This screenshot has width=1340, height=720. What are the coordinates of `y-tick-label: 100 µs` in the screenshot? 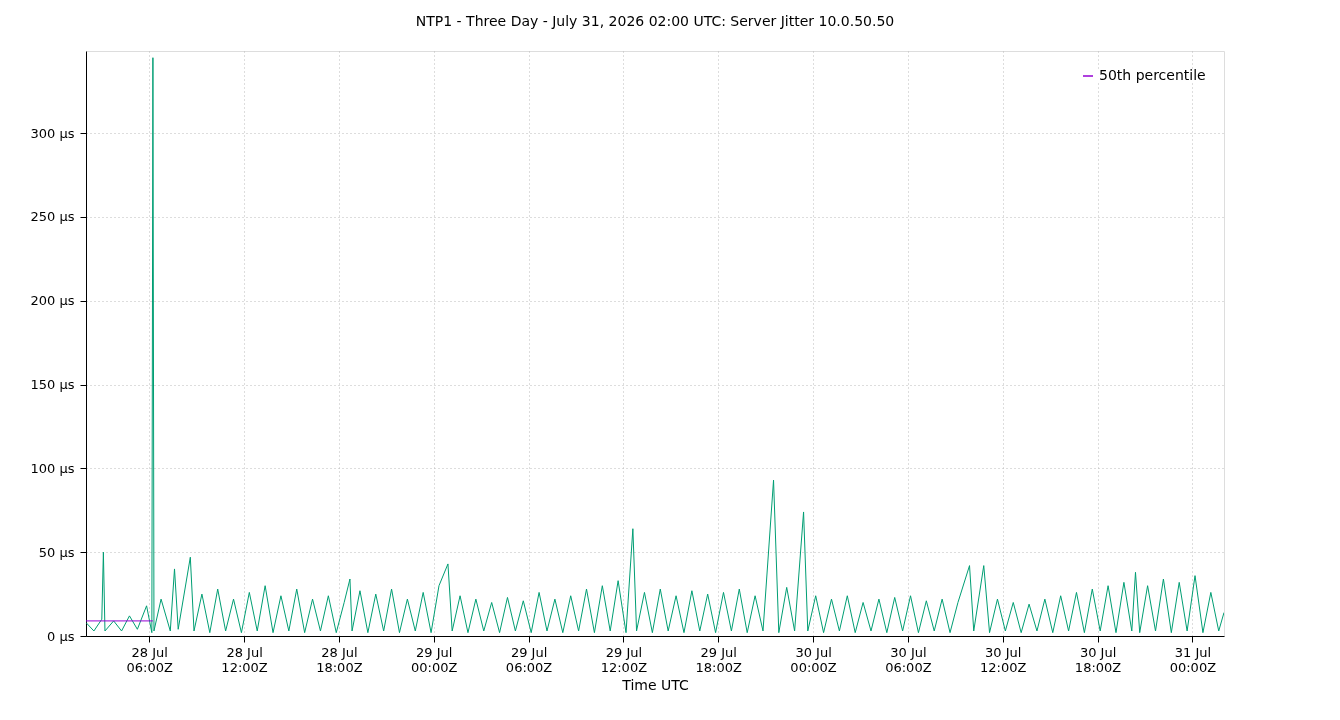 It's located at (52, 468).